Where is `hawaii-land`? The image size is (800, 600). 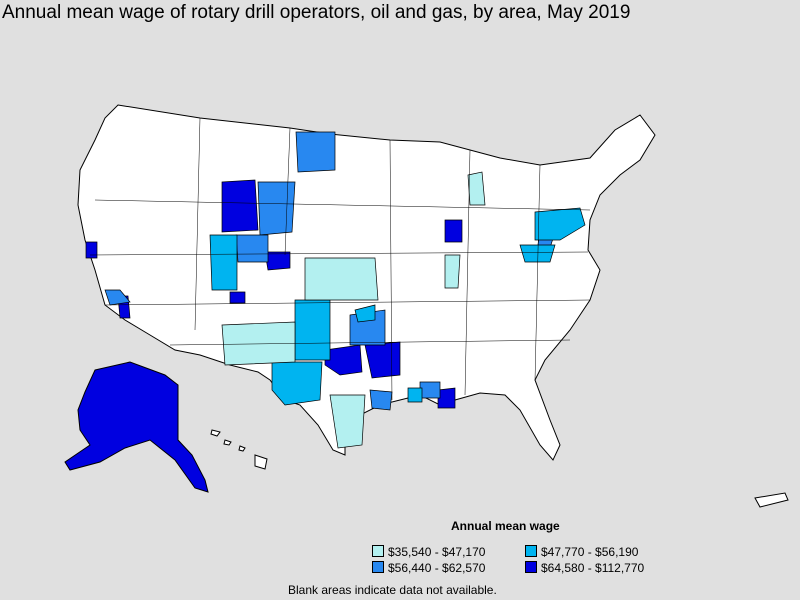
hawaii-land is located at coordinates (239, 449).